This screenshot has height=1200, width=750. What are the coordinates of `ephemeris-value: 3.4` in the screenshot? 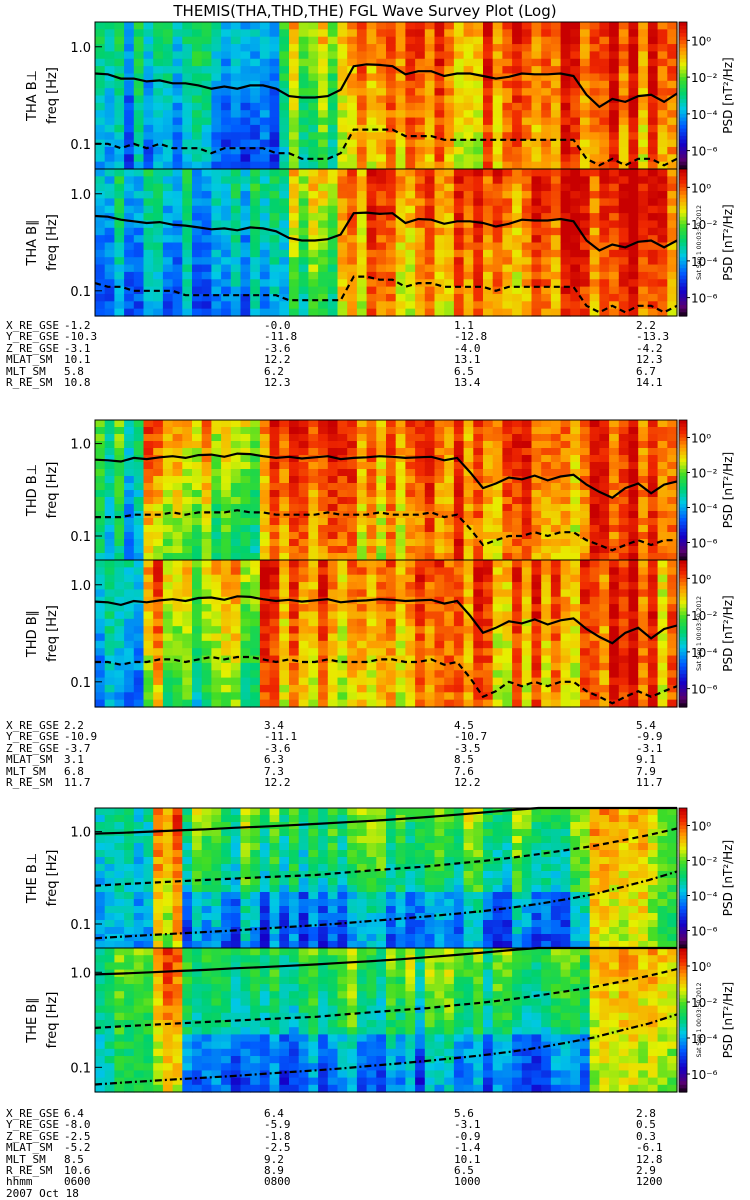 It's located at (274, 725).